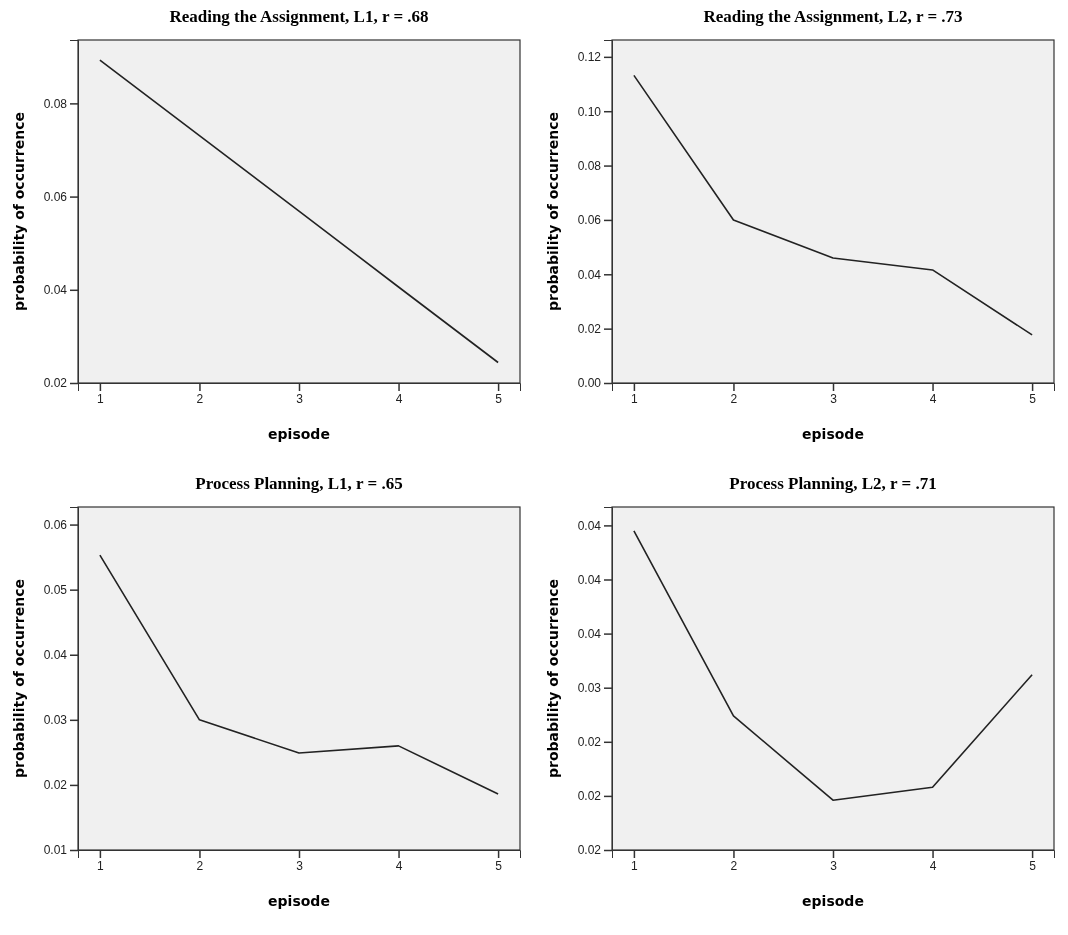 The width and height of the screenshot is (1068, 935). I want to click on y-tick-label: 0.10, so click(589, 111).